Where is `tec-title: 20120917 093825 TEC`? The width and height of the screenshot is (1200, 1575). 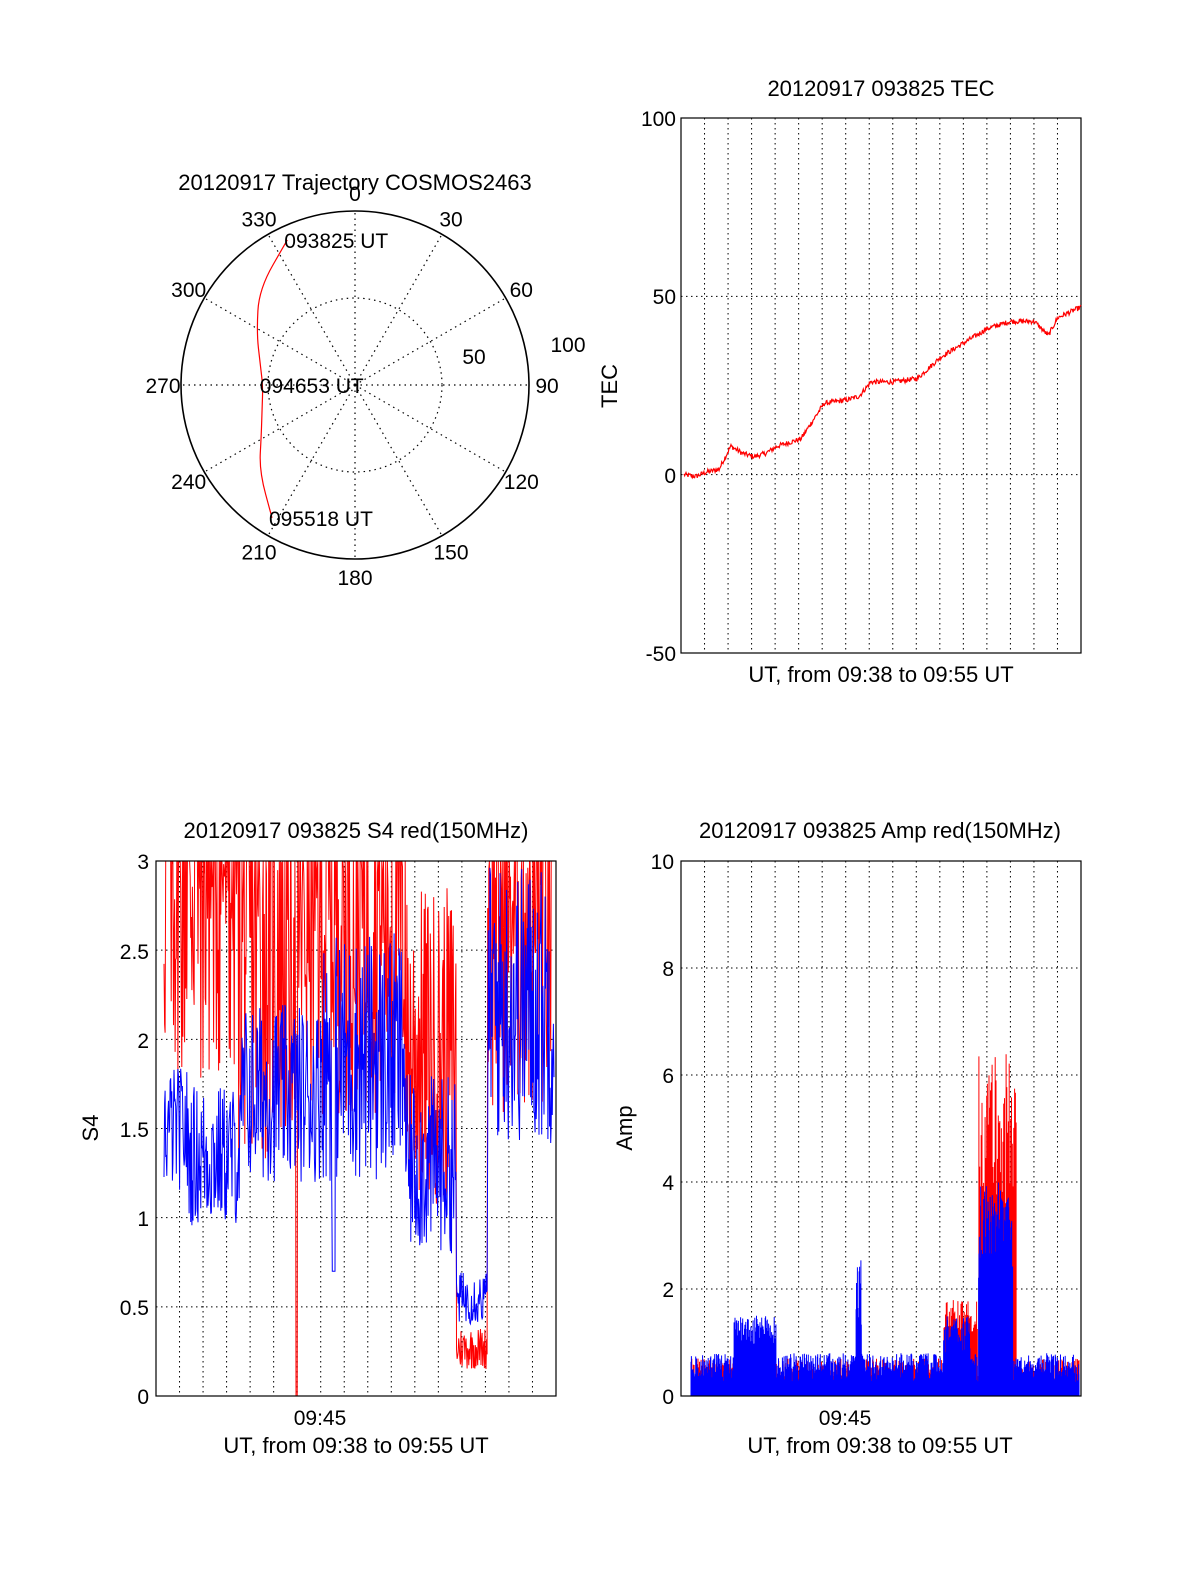
tec-title: 20120917 093825 TEC is located at coordinates (880, 88).